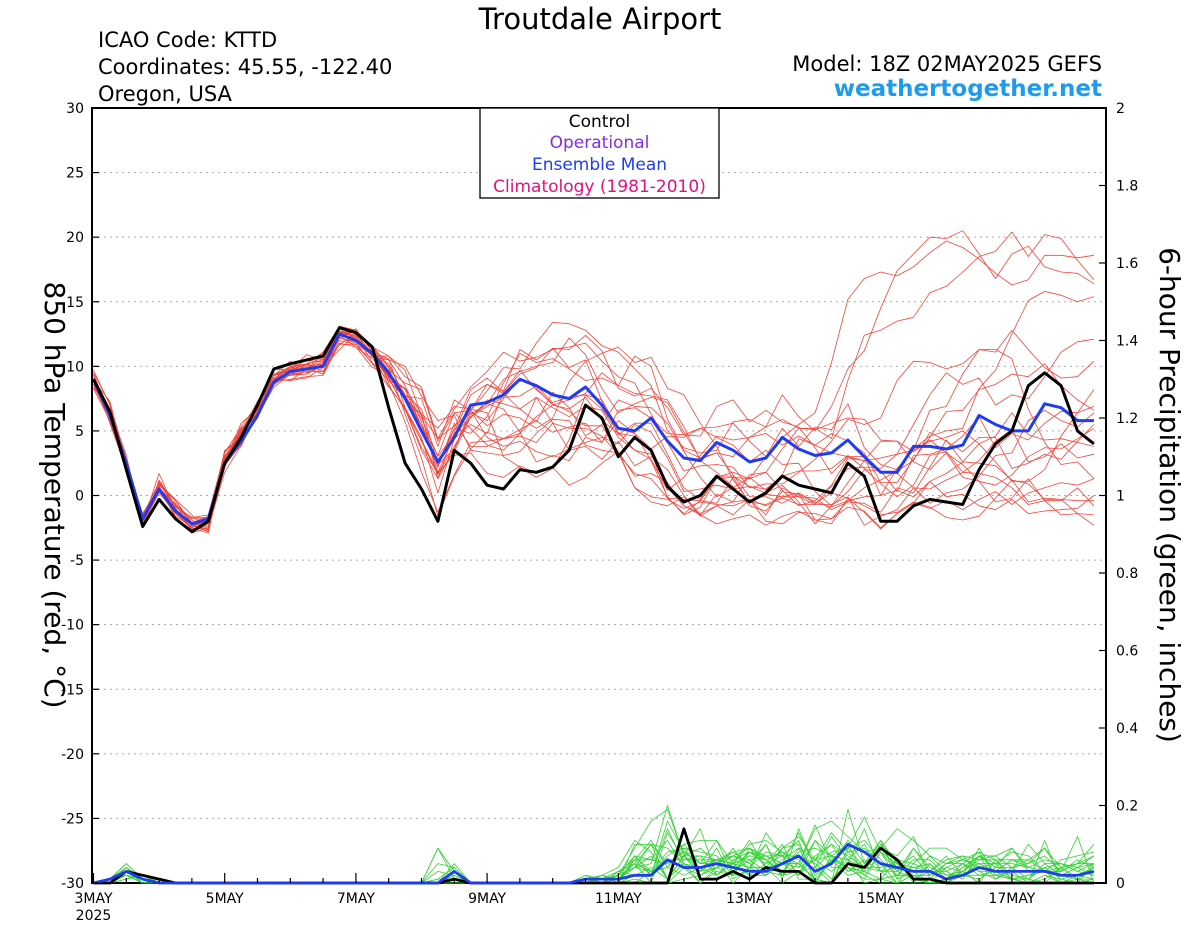 The height and width of the screenshot is (927, 1200). What do you see at coordinates (165, 94) in the screenshot?
I see `region-label: Oregon, USA` at bounding box center [165, 94].